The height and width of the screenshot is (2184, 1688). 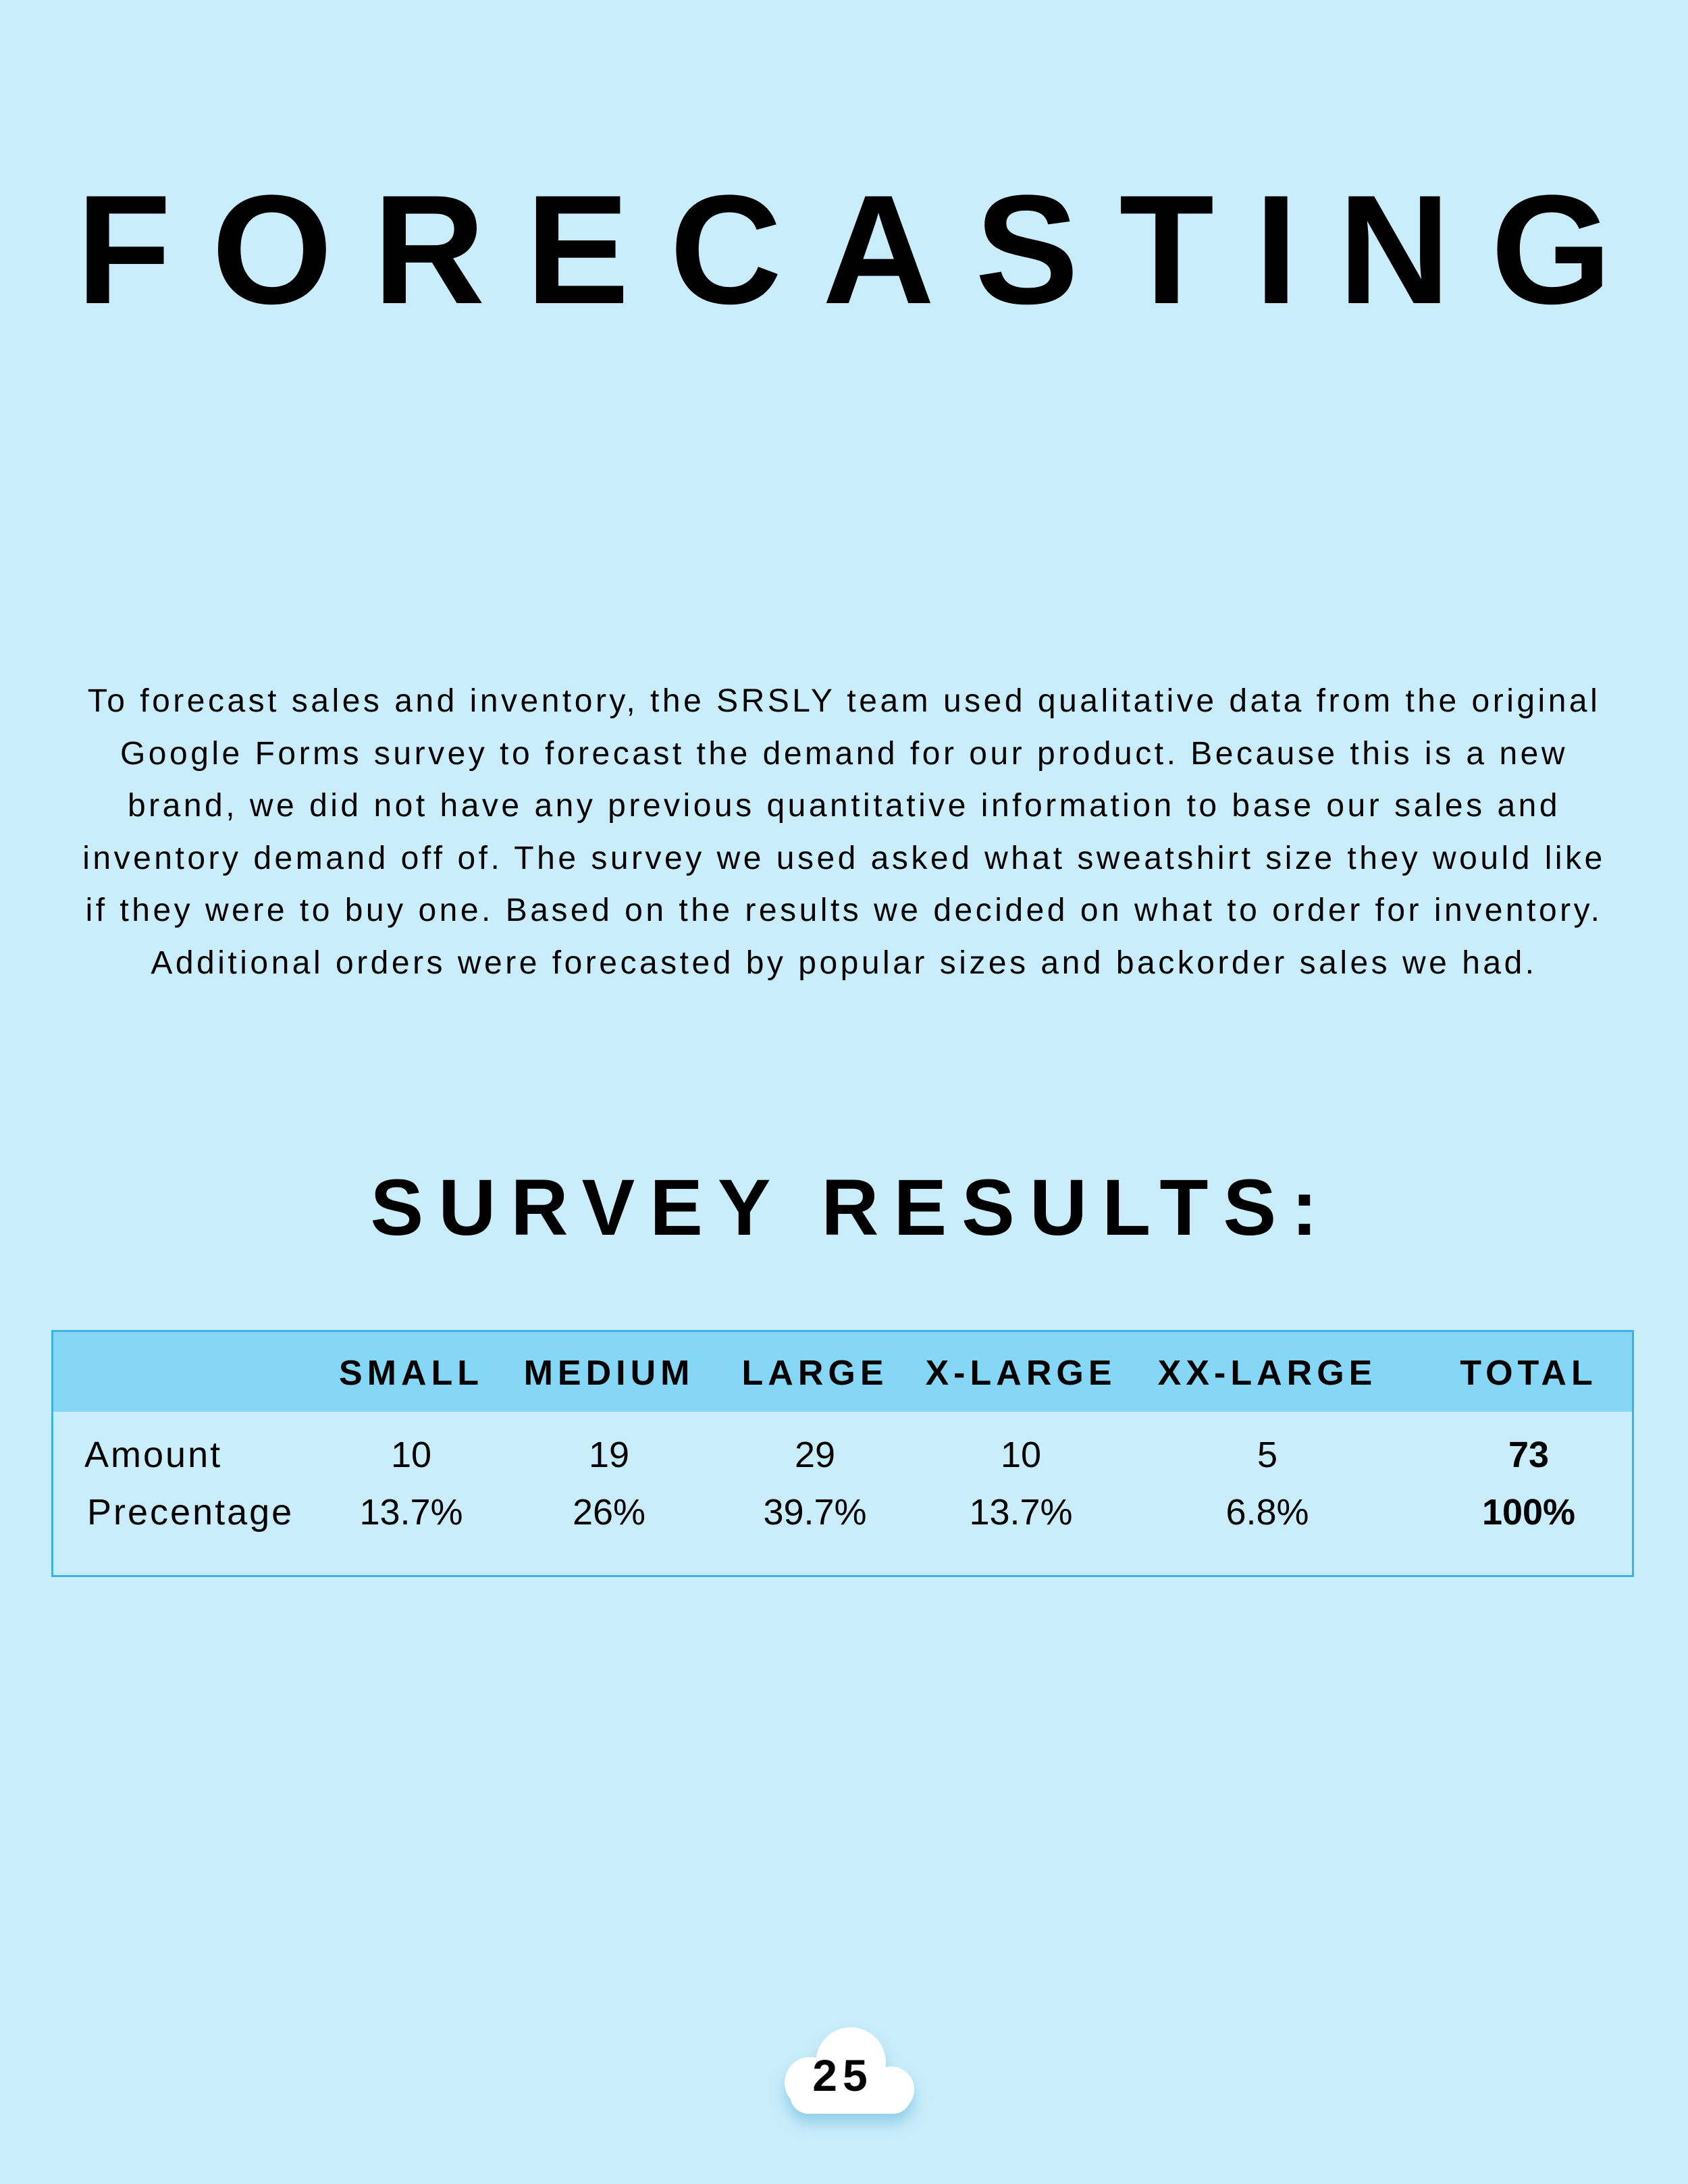 What do you see at coordinates (842, 2075) in the screenshot?
I see `page-number: 25` at bounding box center [842, 2075].